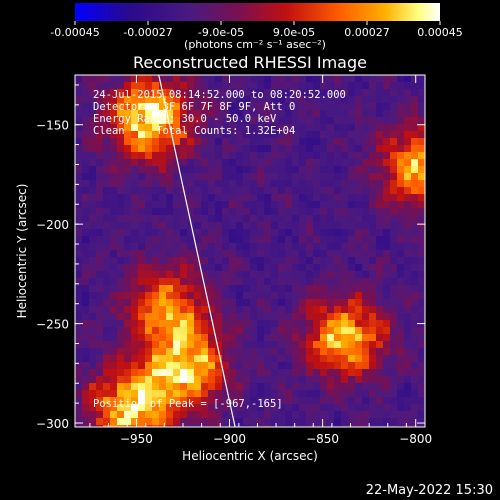  What do you see at coordinates (429, 490) in the screenshot?
I see `timestamp: 22-May-2022 15:30` at bounding box center [429, 490].